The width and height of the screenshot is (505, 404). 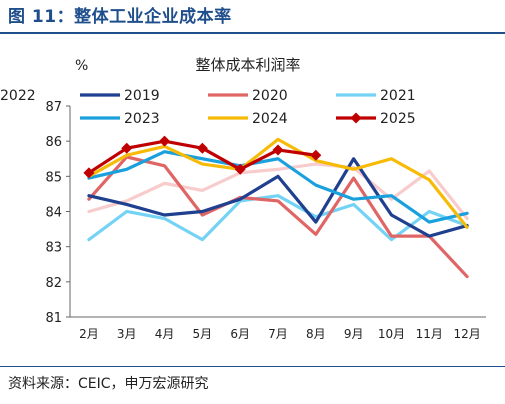 What do you see at coordinates (53, 107) in the screenshot?
I see `y-tick-label: 87` at bounding box center [53, 107].